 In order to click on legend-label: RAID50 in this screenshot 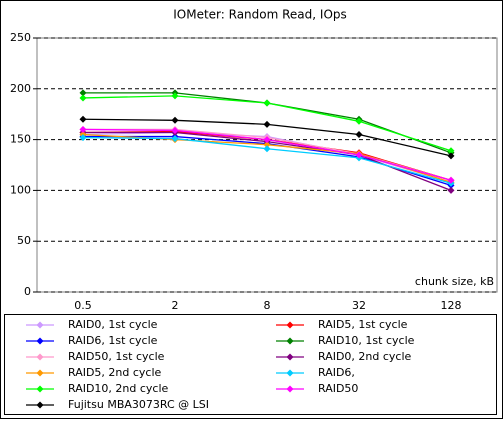, I will do `click(338, 388)`.